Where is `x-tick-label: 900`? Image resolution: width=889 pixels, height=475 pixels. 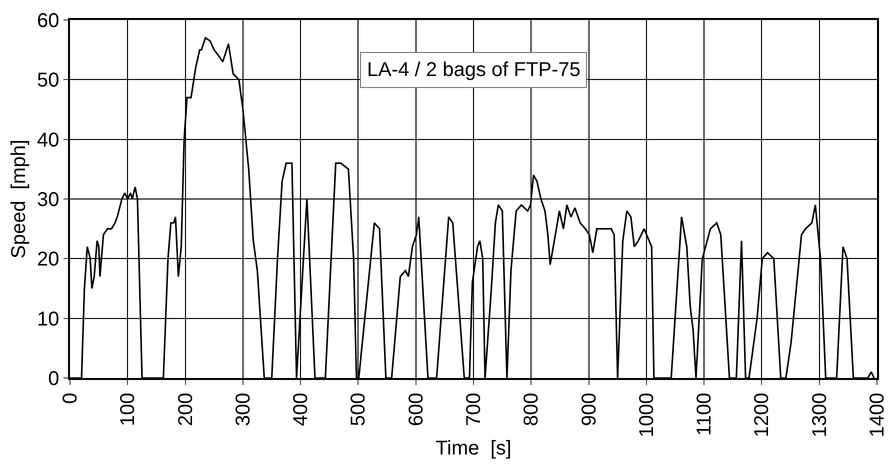
x-tick-label: 900 is located at coordinates (589, 409).